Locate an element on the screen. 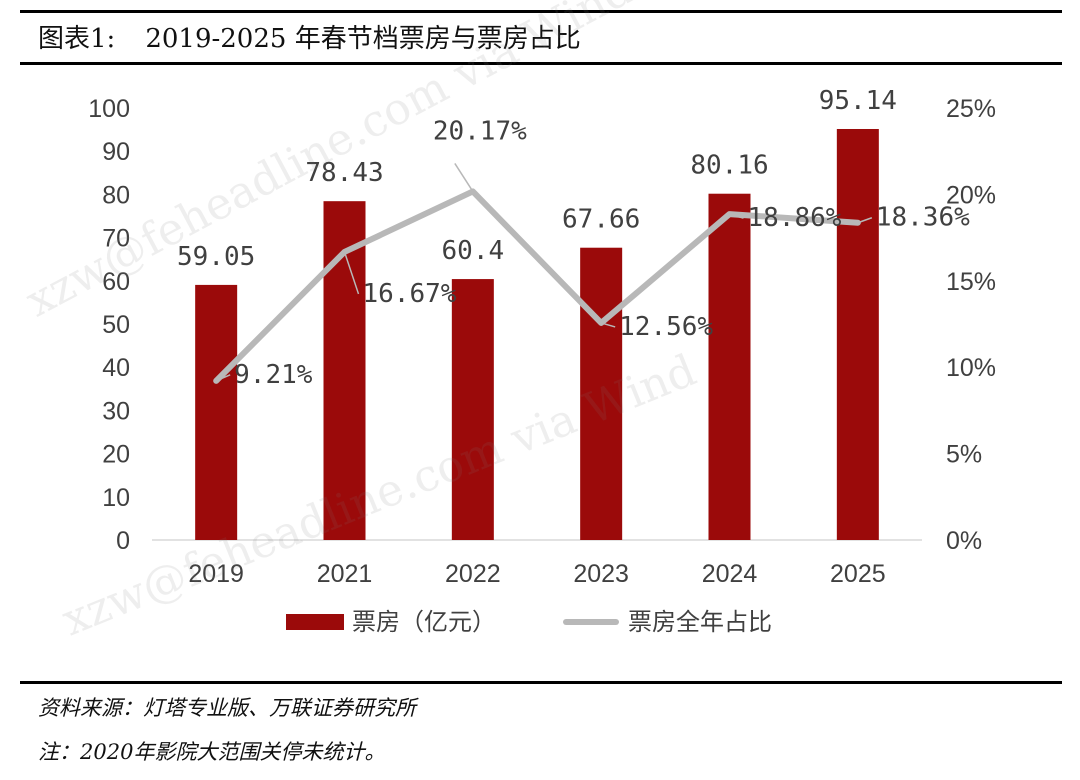 The height and width of the screenshot is (780, 1080). right-axis-tick-label: 20% is located at coordinates (971, 195).